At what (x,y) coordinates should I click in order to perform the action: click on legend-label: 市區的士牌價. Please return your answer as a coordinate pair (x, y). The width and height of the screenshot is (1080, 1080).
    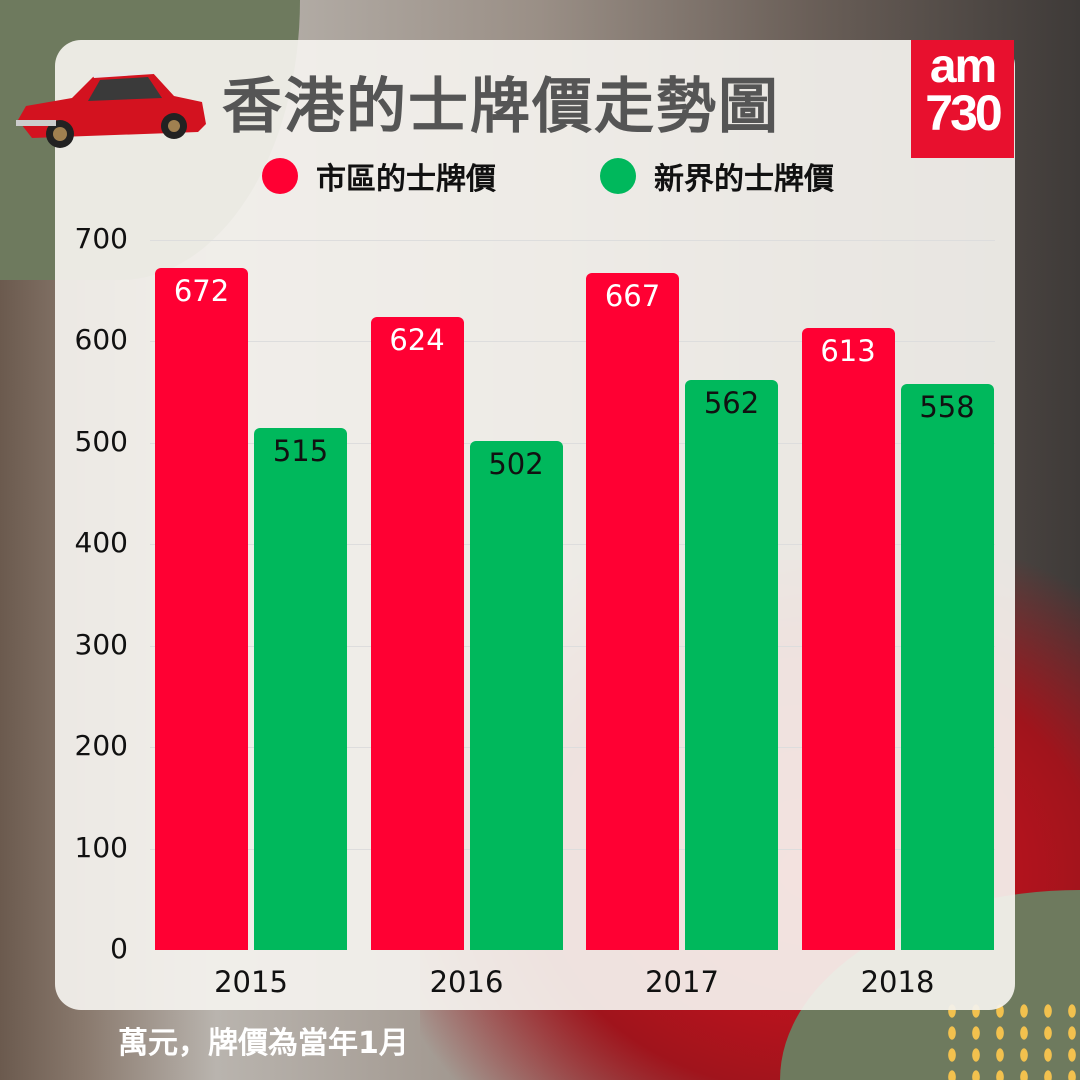
    Looking at the image, I should click on (406, 179).